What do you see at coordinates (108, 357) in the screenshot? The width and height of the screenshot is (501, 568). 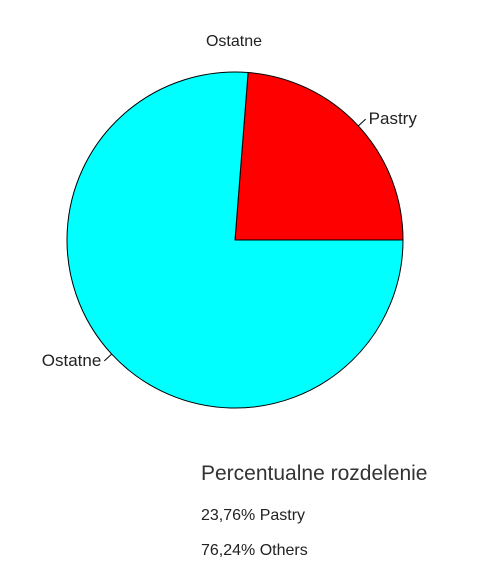 I see `pie-leader-line-ostatne` at bounding box center [108, 357].